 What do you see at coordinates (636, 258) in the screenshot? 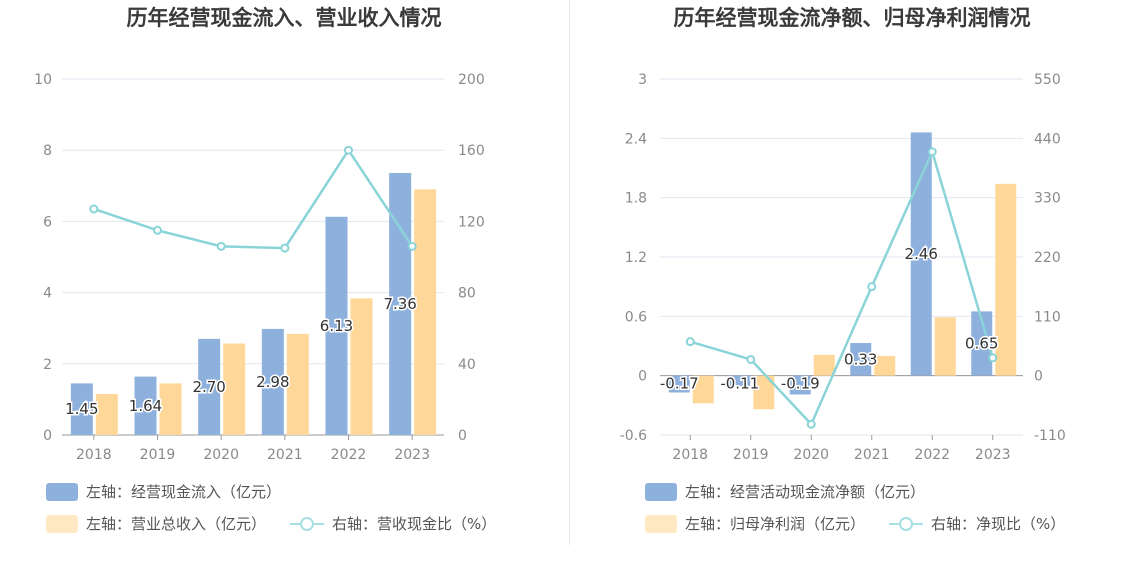
I see `y-left-tick-label: 1.2` at bounding box center [636, 258].